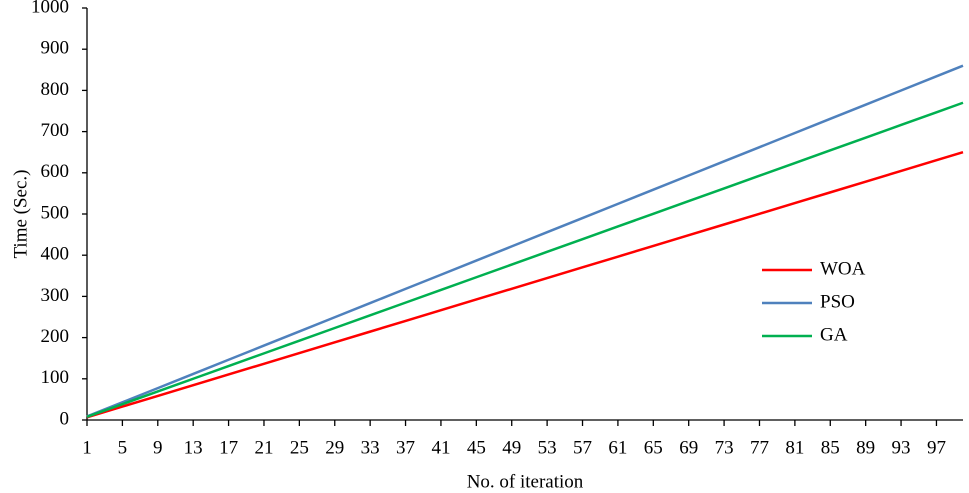 The image size is (969, 493). What do you see at coordinates (370, 447) in the screenshot?
I see `x-tick-label: 33` at bounding box center [370, 447].